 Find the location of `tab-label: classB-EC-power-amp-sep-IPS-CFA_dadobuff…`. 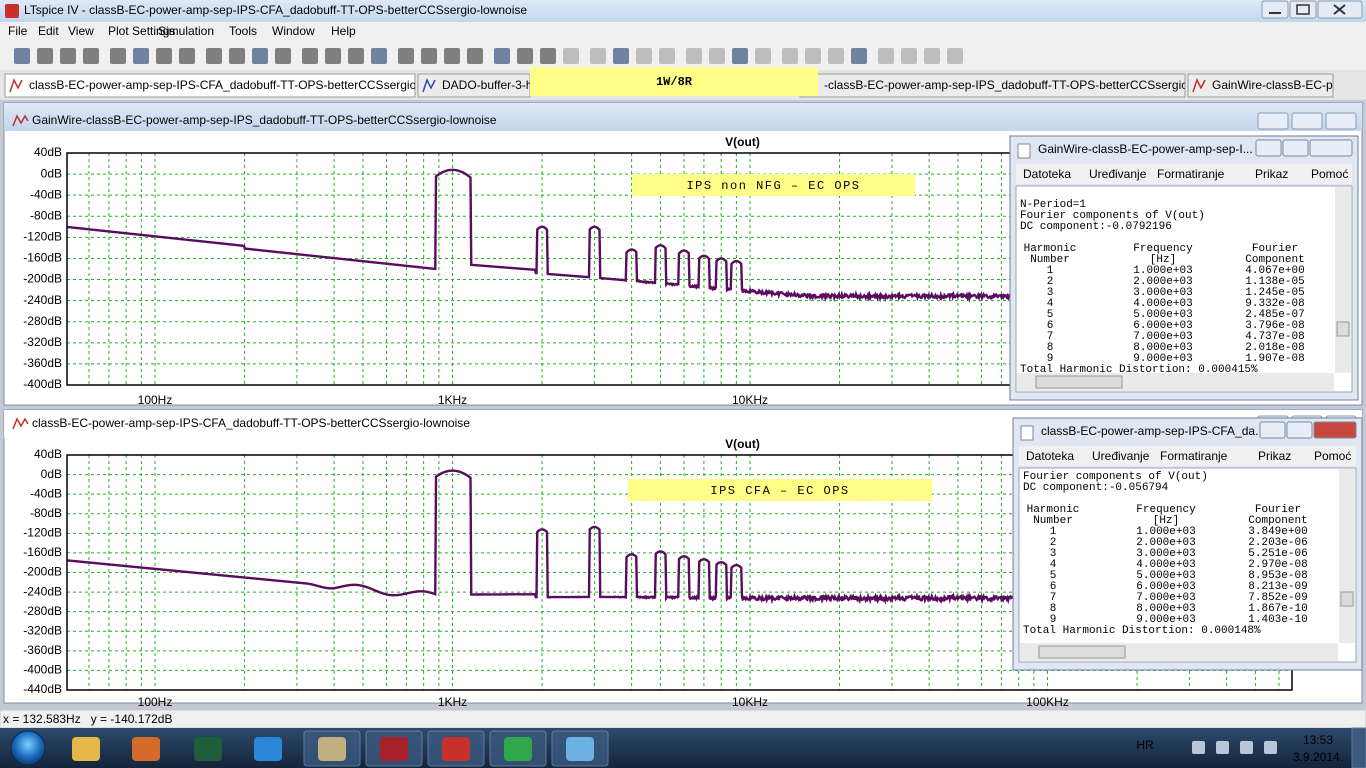

tab-label: classB-EC-power-amp-sep-IPS-CFA_dadobuff… is located at coordinates (248, 85).